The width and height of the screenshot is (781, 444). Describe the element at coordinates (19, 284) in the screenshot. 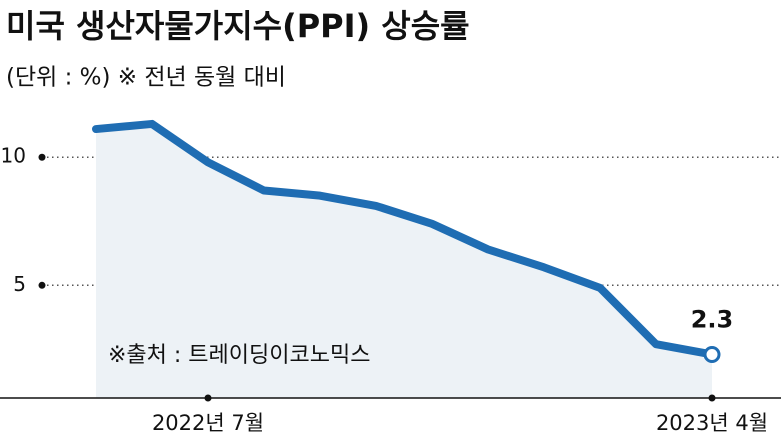

I see `y-tick-label: 5` at that location.